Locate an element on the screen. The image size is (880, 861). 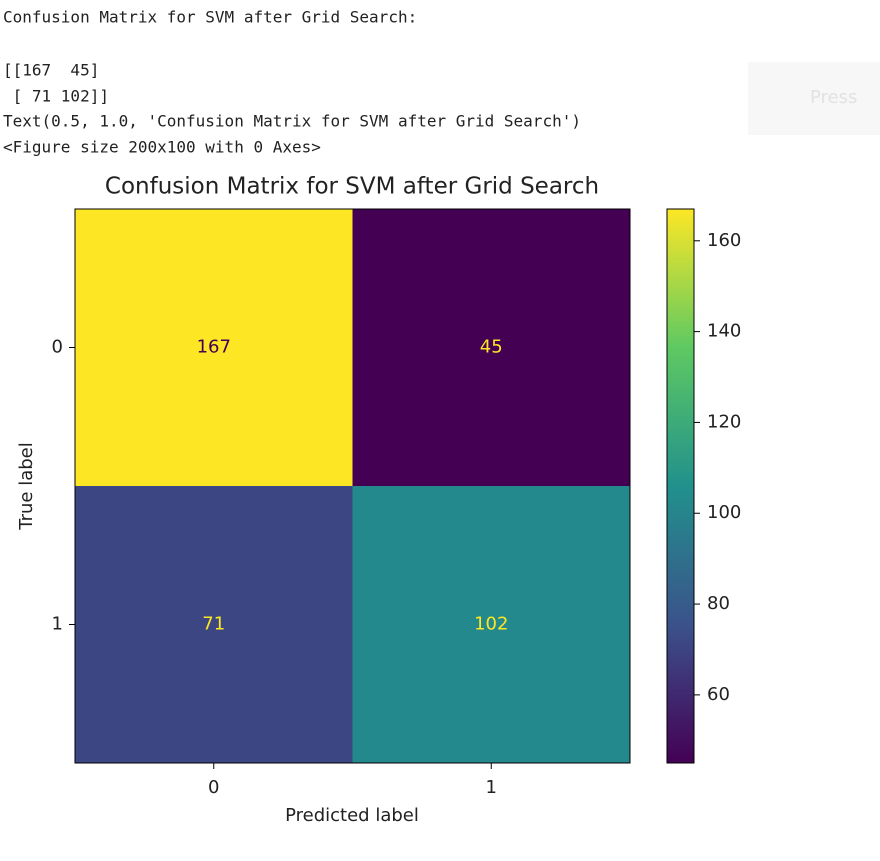
x-tick-label: 1 is located at coordinates (491, 787).